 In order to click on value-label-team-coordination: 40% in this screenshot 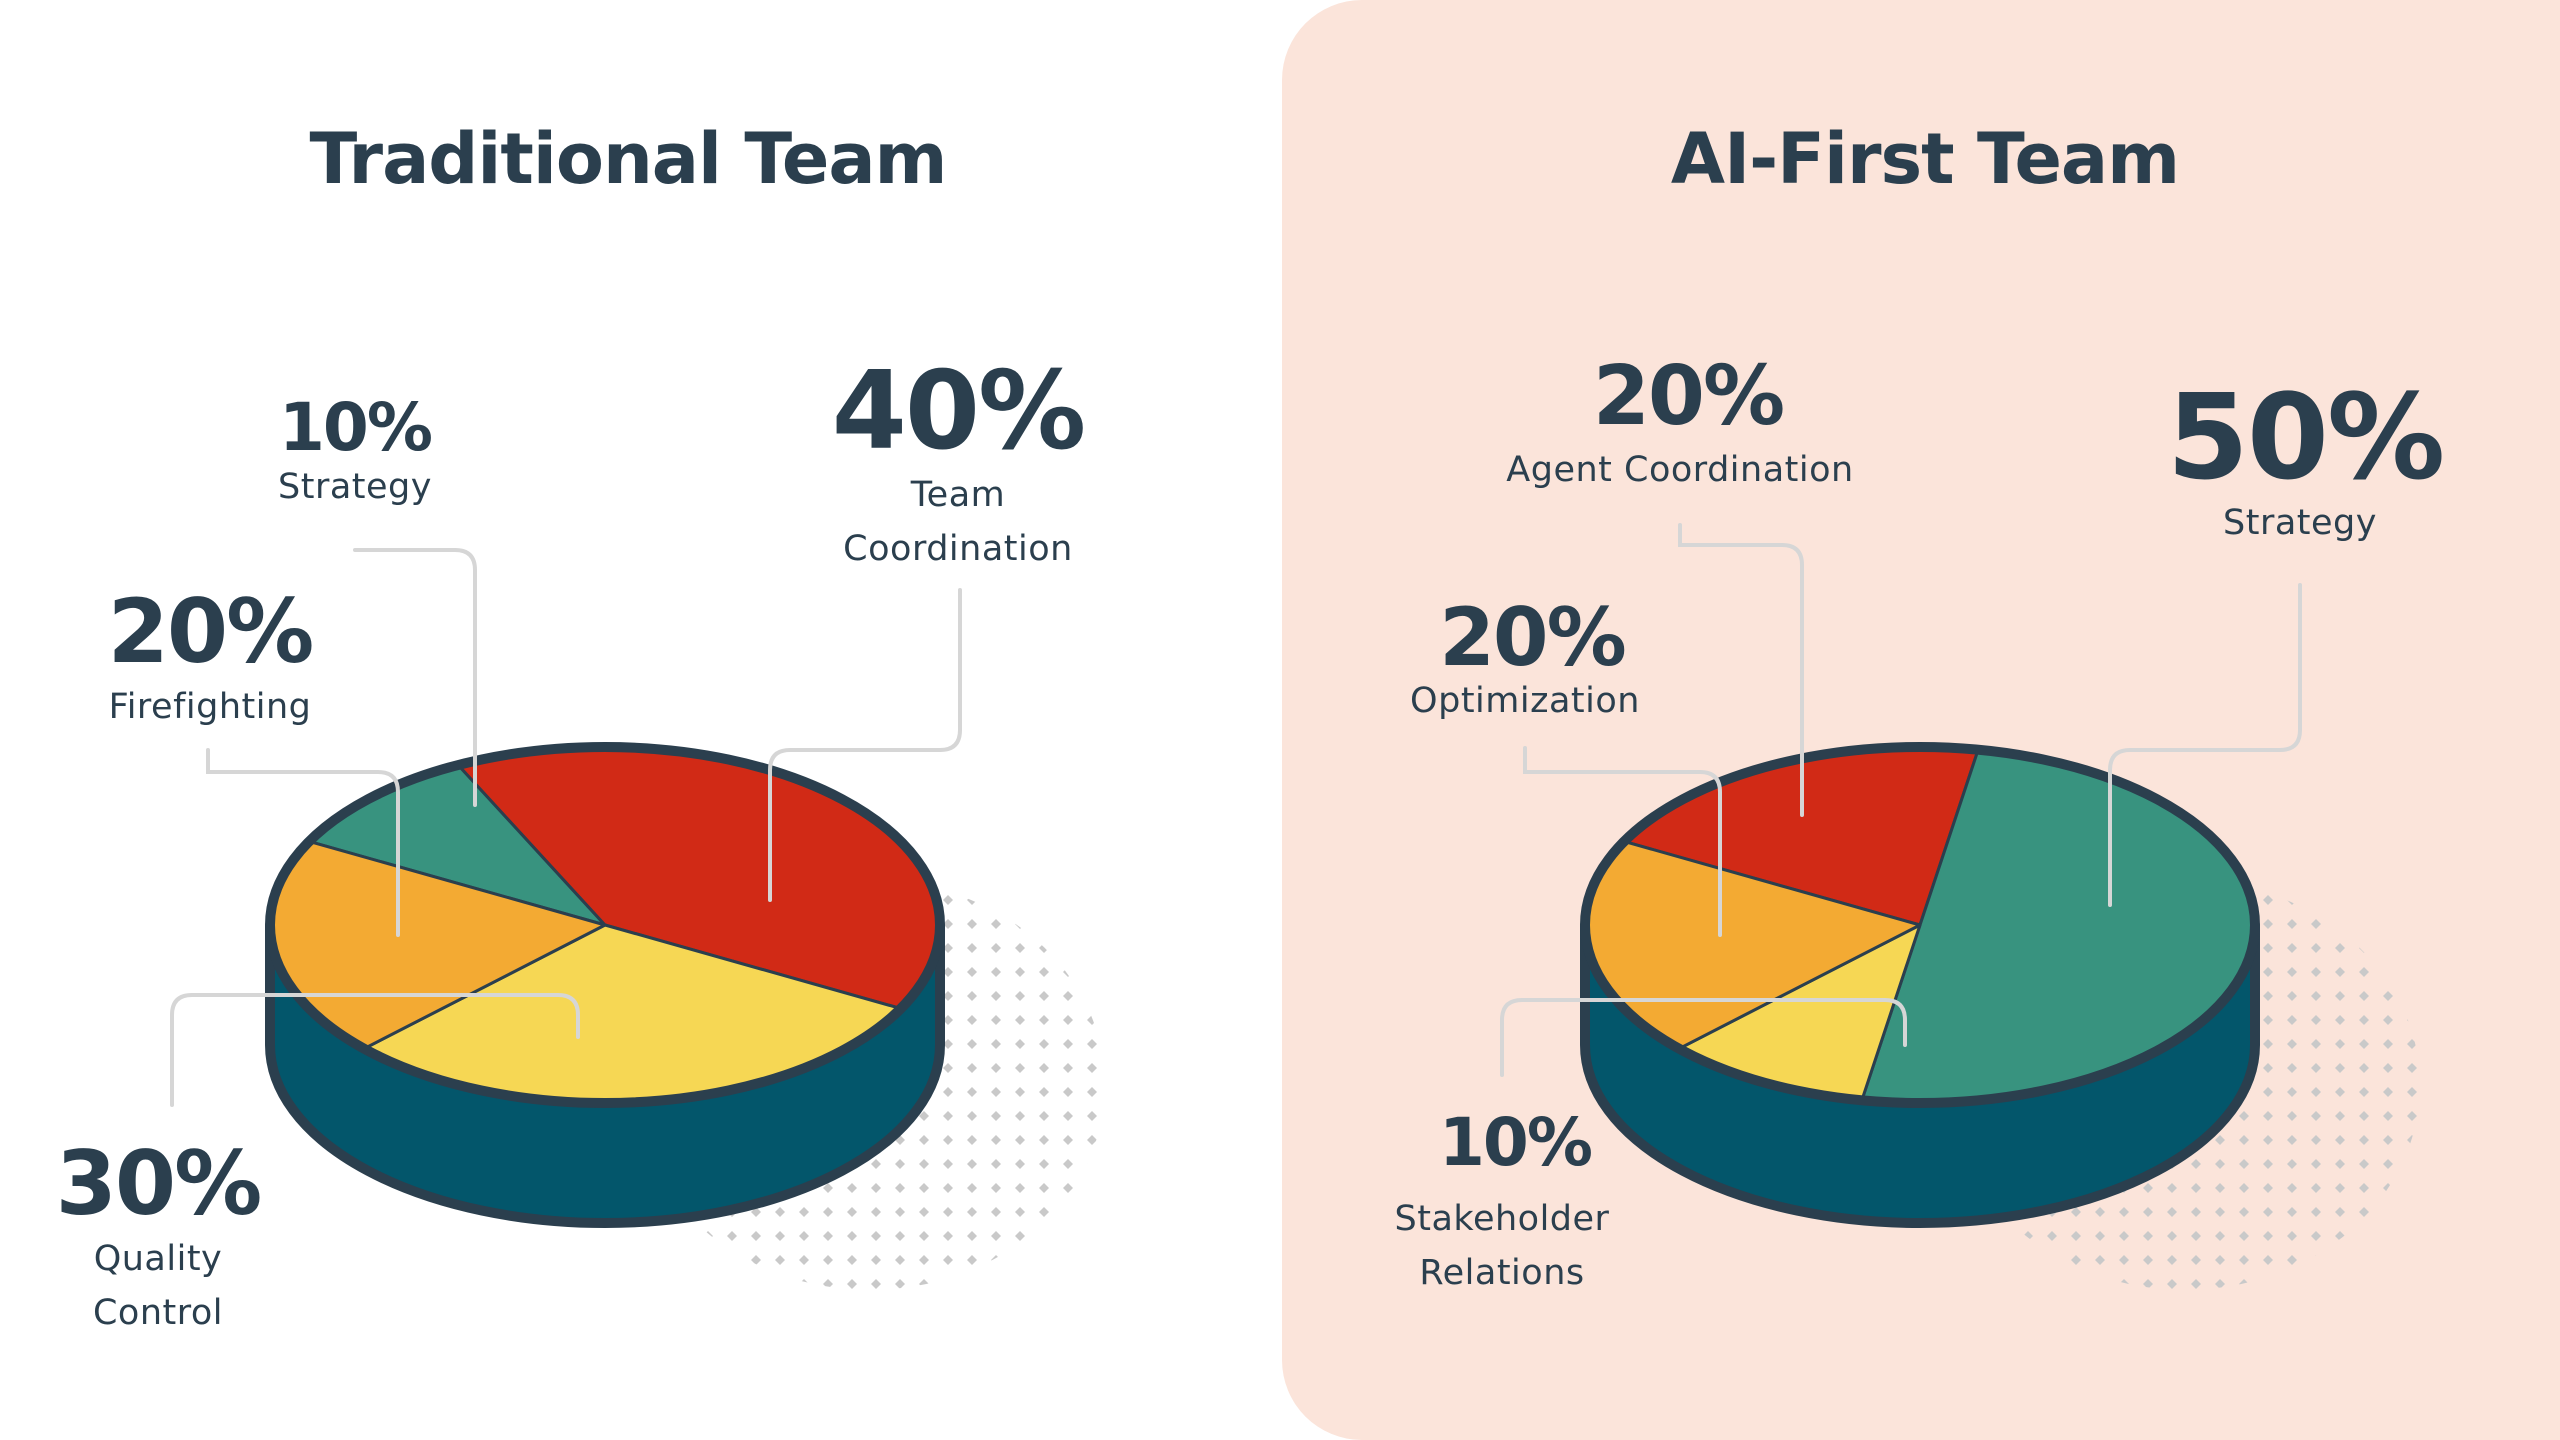, I will do `click(959, 411)`.